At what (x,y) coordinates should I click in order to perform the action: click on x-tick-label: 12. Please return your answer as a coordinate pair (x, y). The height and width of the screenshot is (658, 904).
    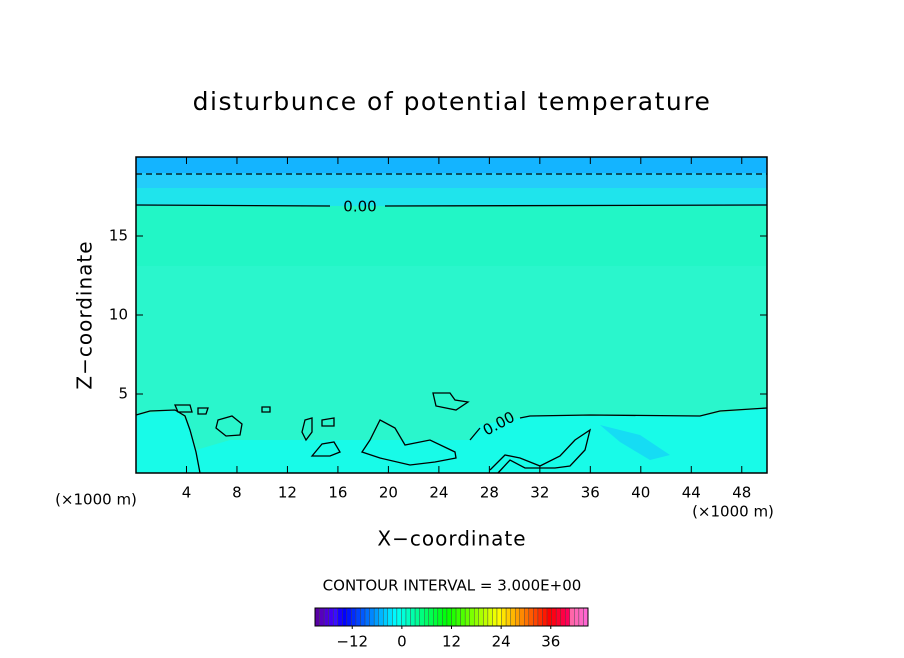
    Looking at the image, I should click on (287, 493).